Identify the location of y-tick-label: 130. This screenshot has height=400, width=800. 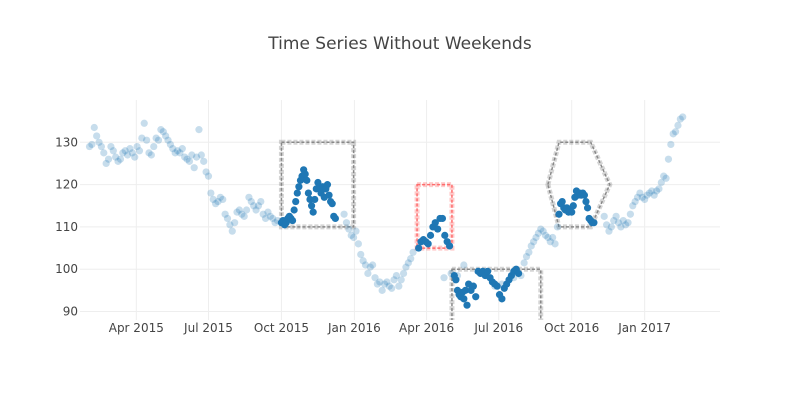
(66, 142).